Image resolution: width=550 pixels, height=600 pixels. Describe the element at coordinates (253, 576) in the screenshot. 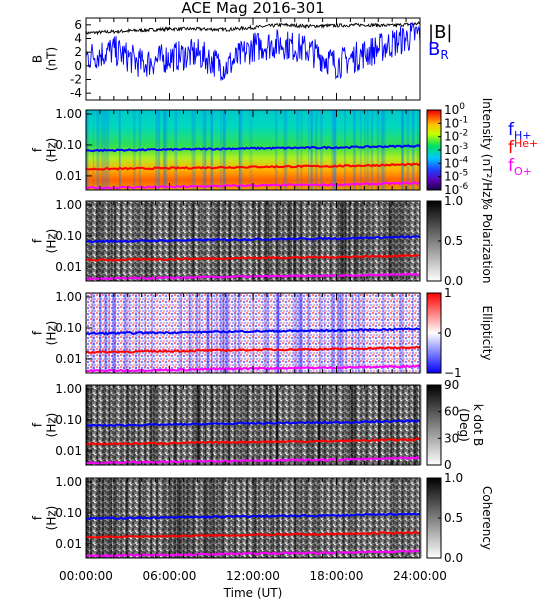

I see `x-tick-label: 12:00:00` at that location.